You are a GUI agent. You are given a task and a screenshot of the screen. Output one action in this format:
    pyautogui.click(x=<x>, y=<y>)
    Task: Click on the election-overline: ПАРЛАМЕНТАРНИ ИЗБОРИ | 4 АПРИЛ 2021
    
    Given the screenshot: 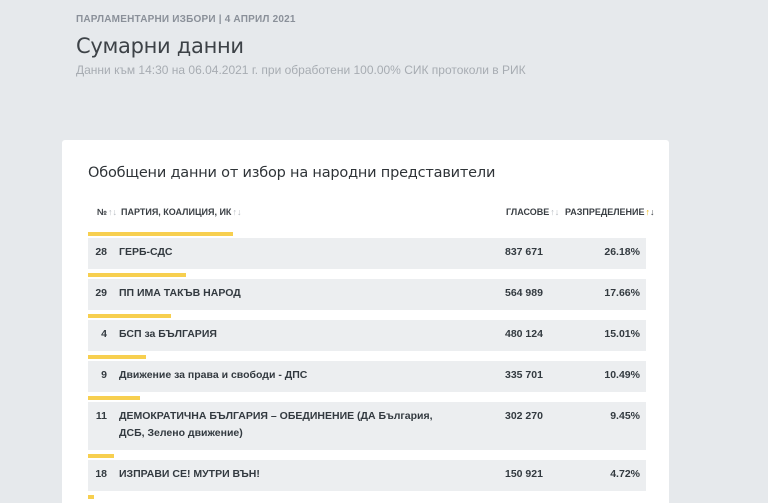 What is the action you would take?
    pyautogui.click(x=186, y=19)
    